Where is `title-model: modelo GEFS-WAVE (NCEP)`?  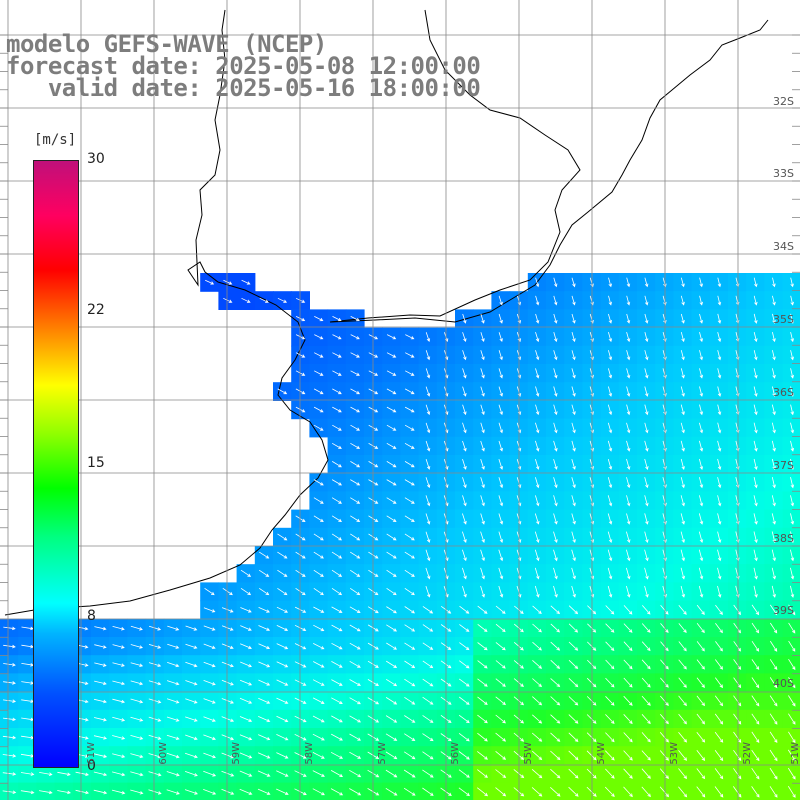
title-model: modelo GEFS-WAVE (NCEP) is located at coordinates (166, 44).